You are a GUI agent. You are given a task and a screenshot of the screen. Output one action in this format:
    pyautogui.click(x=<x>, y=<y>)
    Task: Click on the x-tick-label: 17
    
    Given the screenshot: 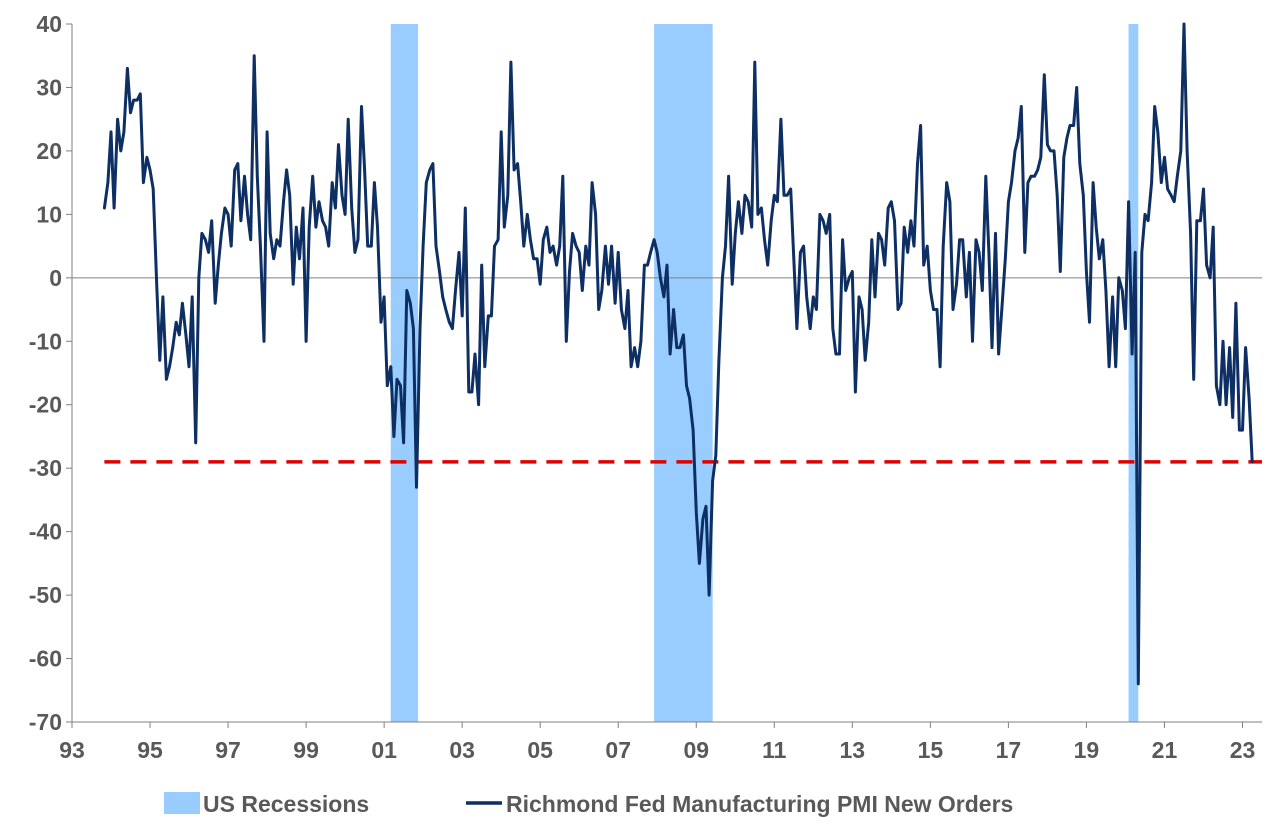 What is the action you would take?
    pyautogui.click(x=1009, y=750)
    